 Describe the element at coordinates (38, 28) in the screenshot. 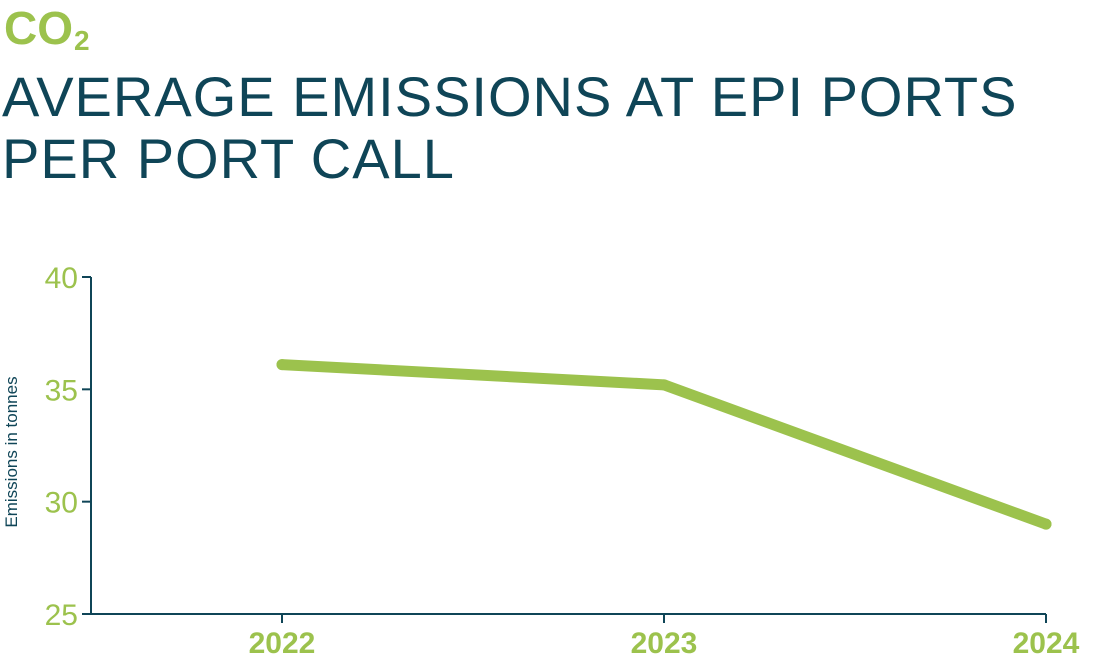

I see `co2-text: CO` at that location.